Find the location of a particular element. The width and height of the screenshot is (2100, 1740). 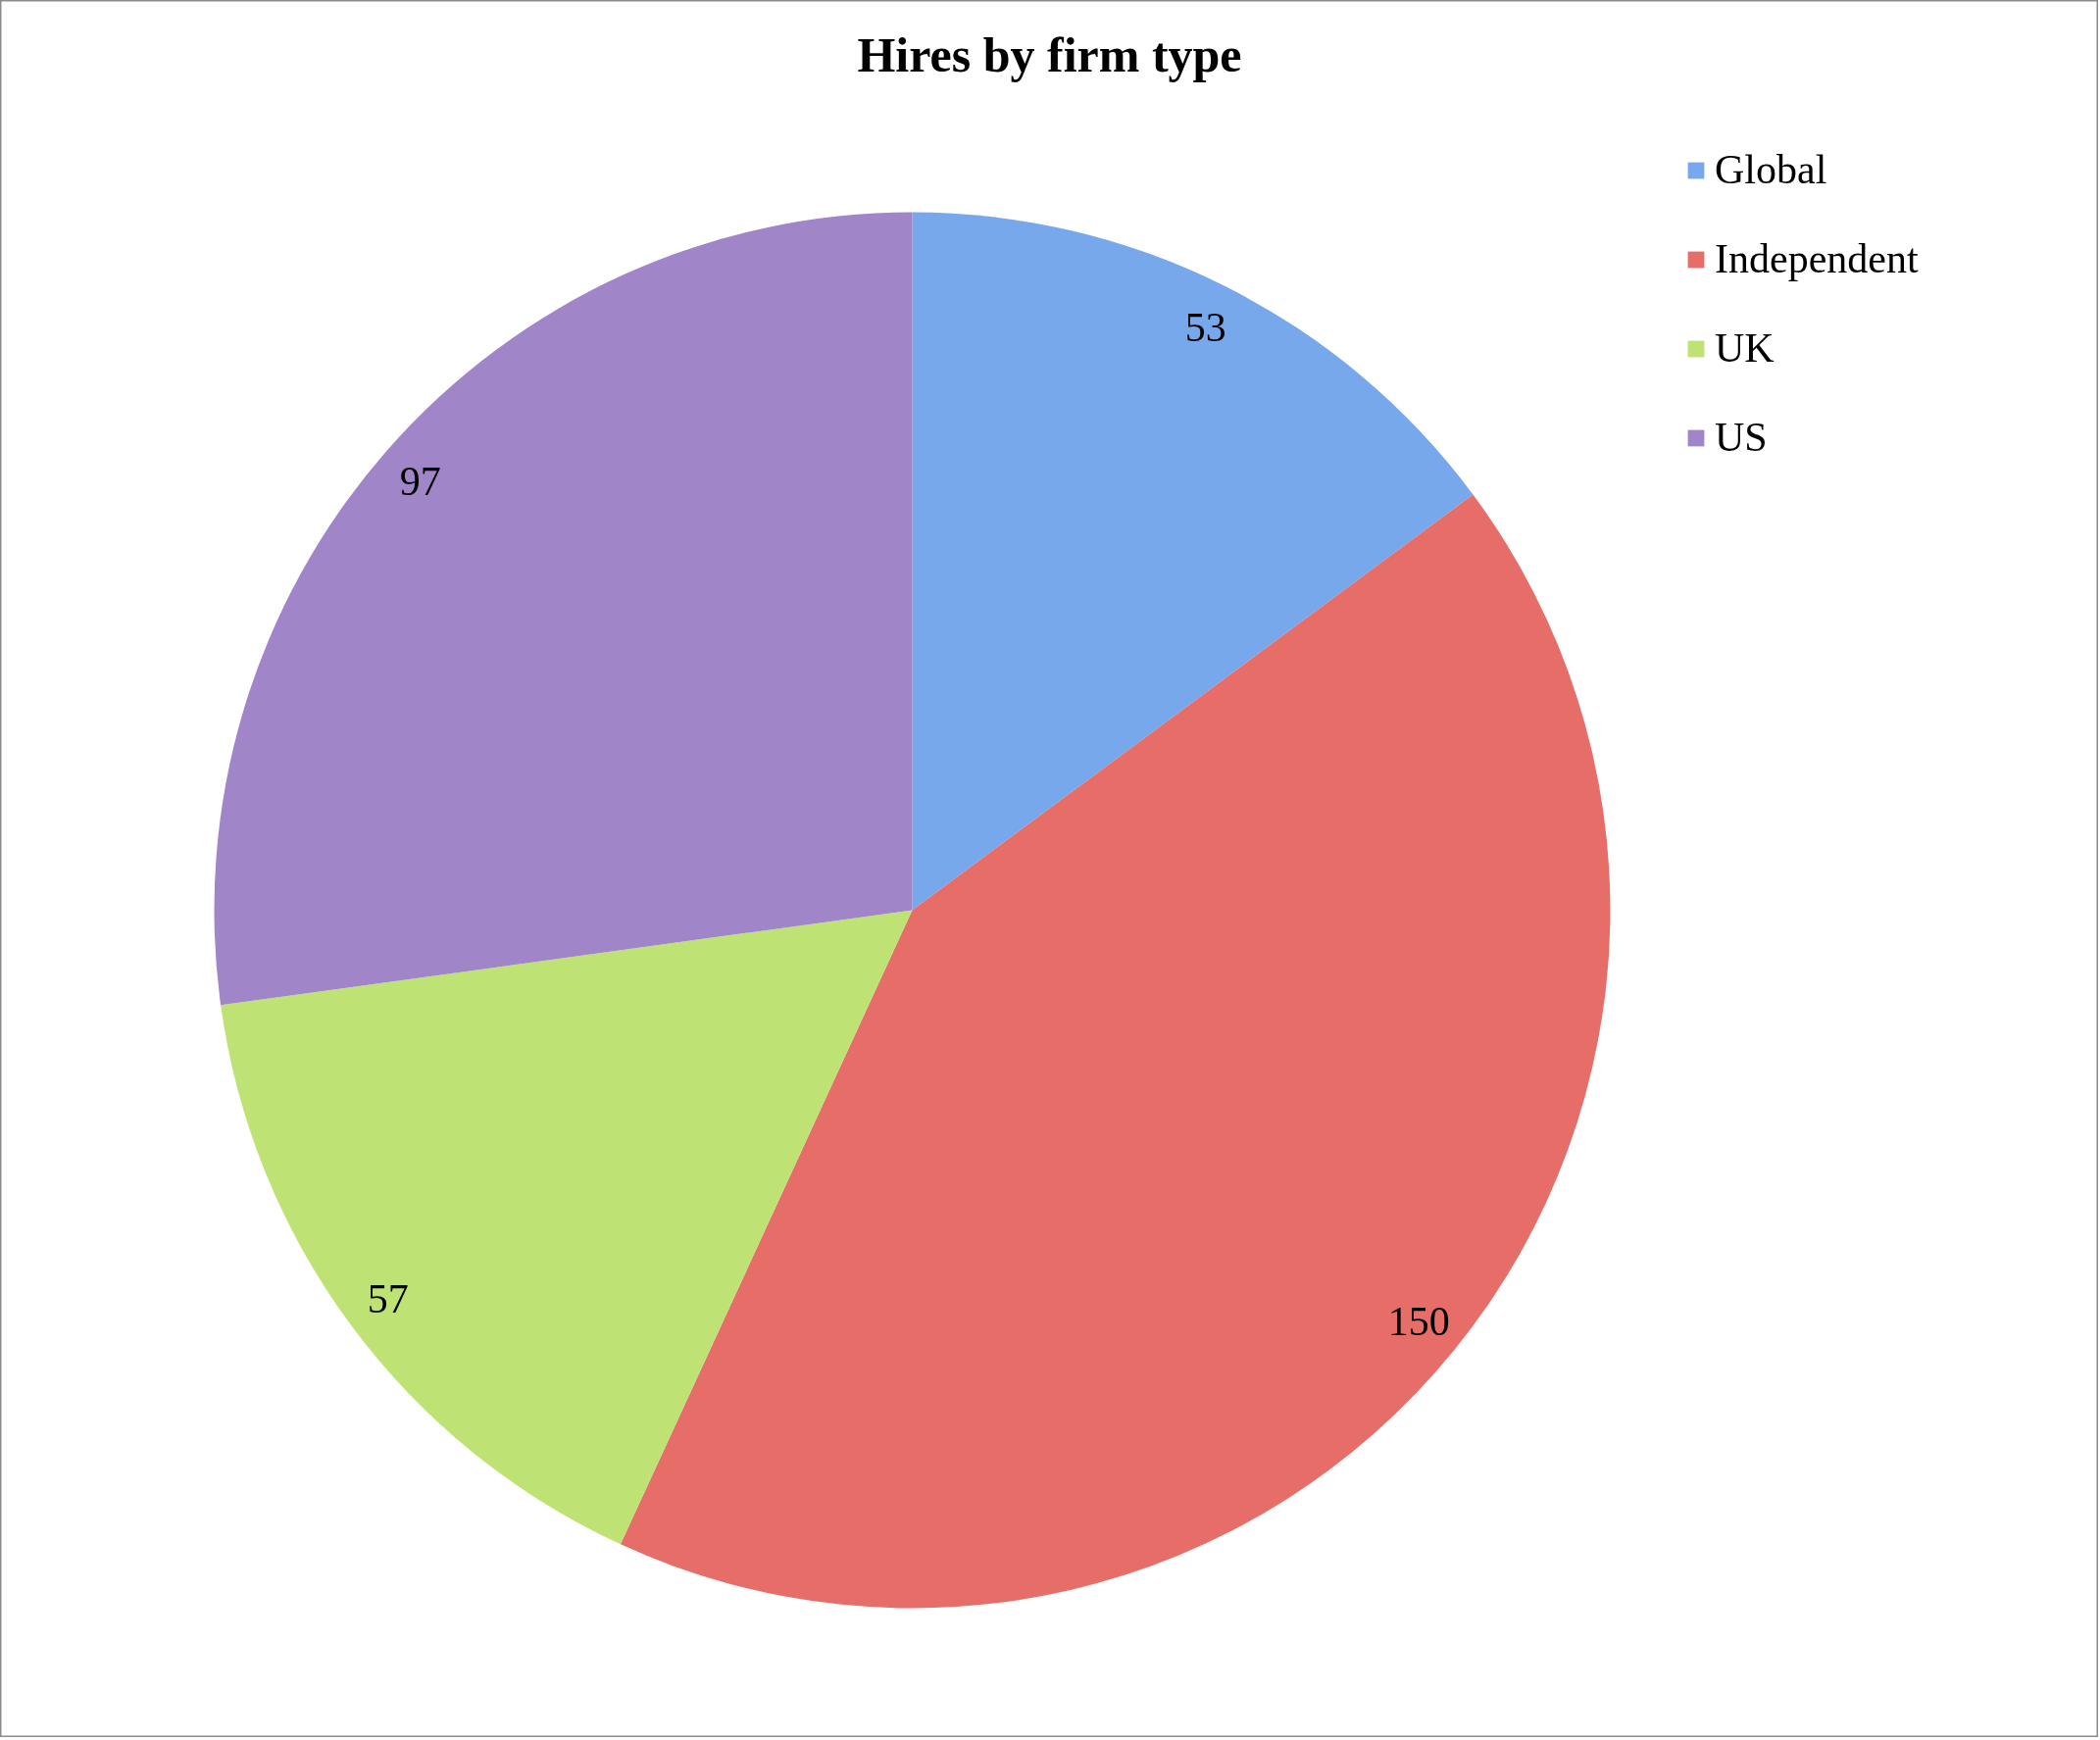

data-label: 57 is located at coordinates (388, 1298).